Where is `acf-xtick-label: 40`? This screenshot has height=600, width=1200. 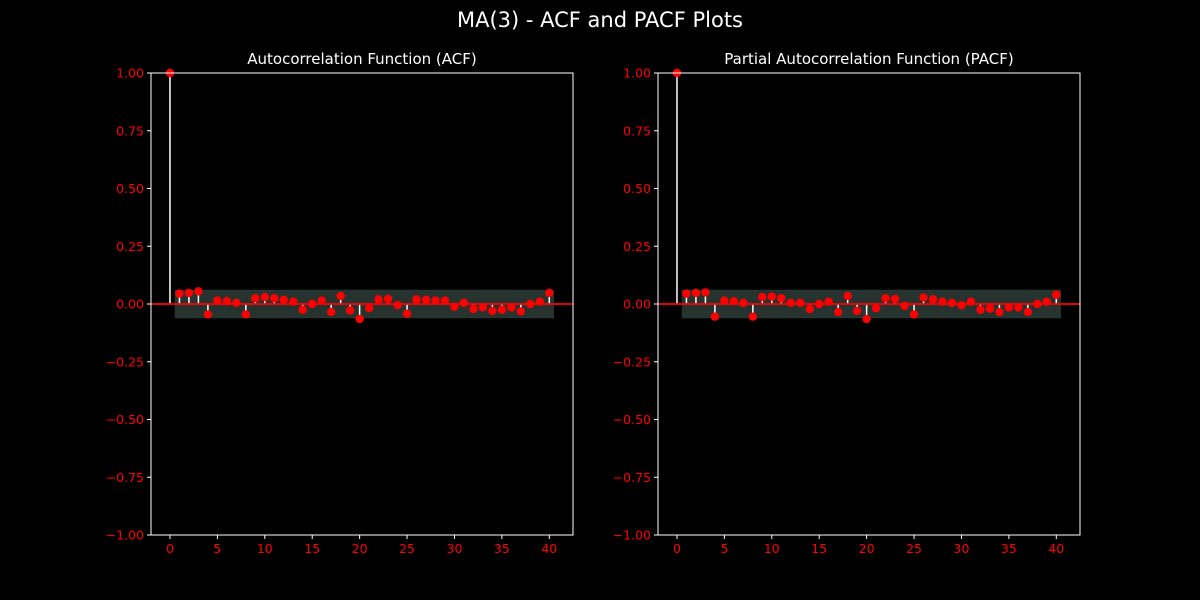
acf-xtick-label: 40 is located at coordinates (549, 548).